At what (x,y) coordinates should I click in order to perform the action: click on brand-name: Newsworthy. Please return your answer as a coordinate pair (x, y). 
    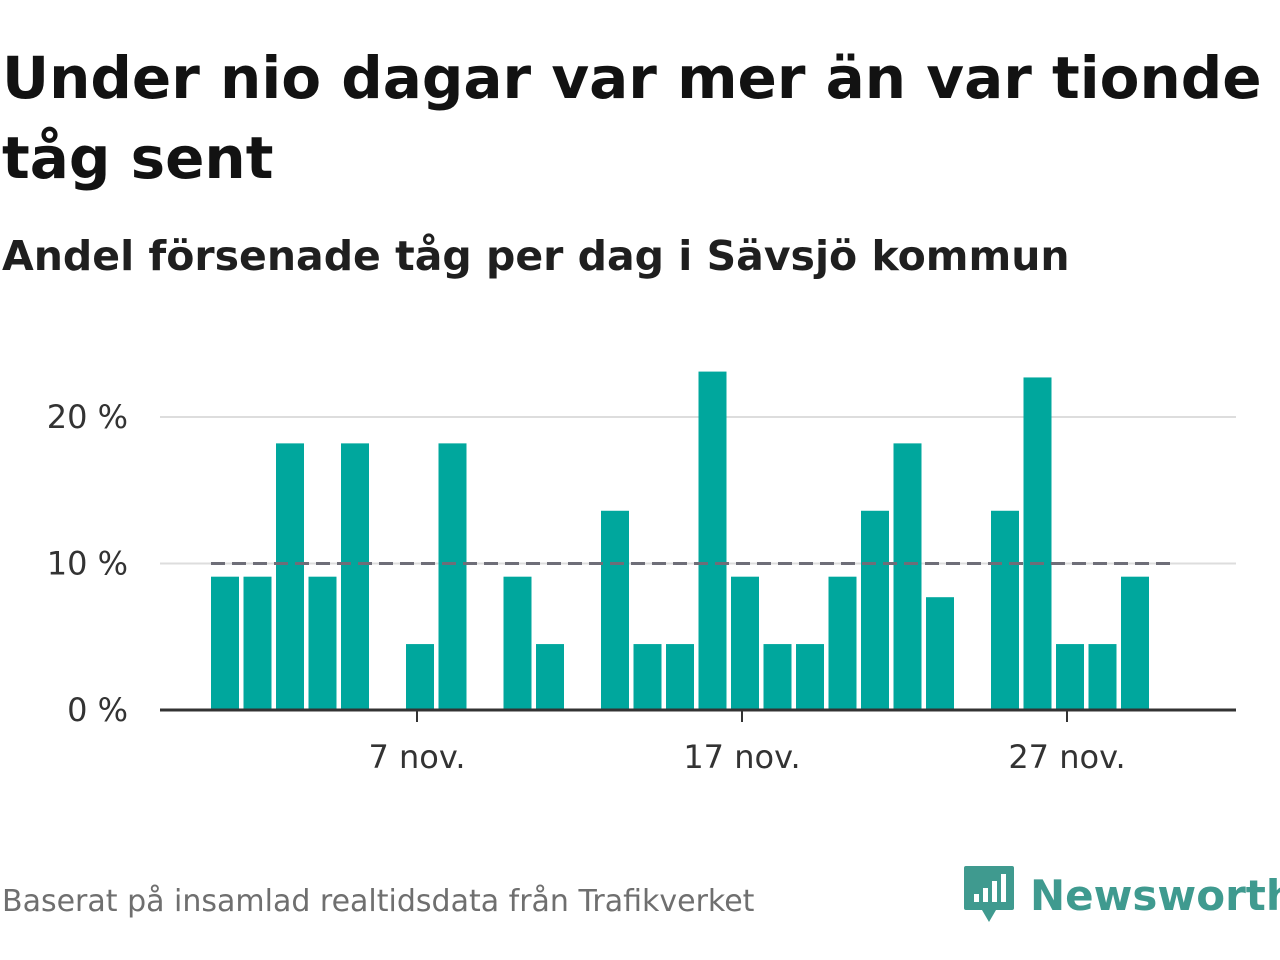
    Looking at the image, I should click on (1155, 895).